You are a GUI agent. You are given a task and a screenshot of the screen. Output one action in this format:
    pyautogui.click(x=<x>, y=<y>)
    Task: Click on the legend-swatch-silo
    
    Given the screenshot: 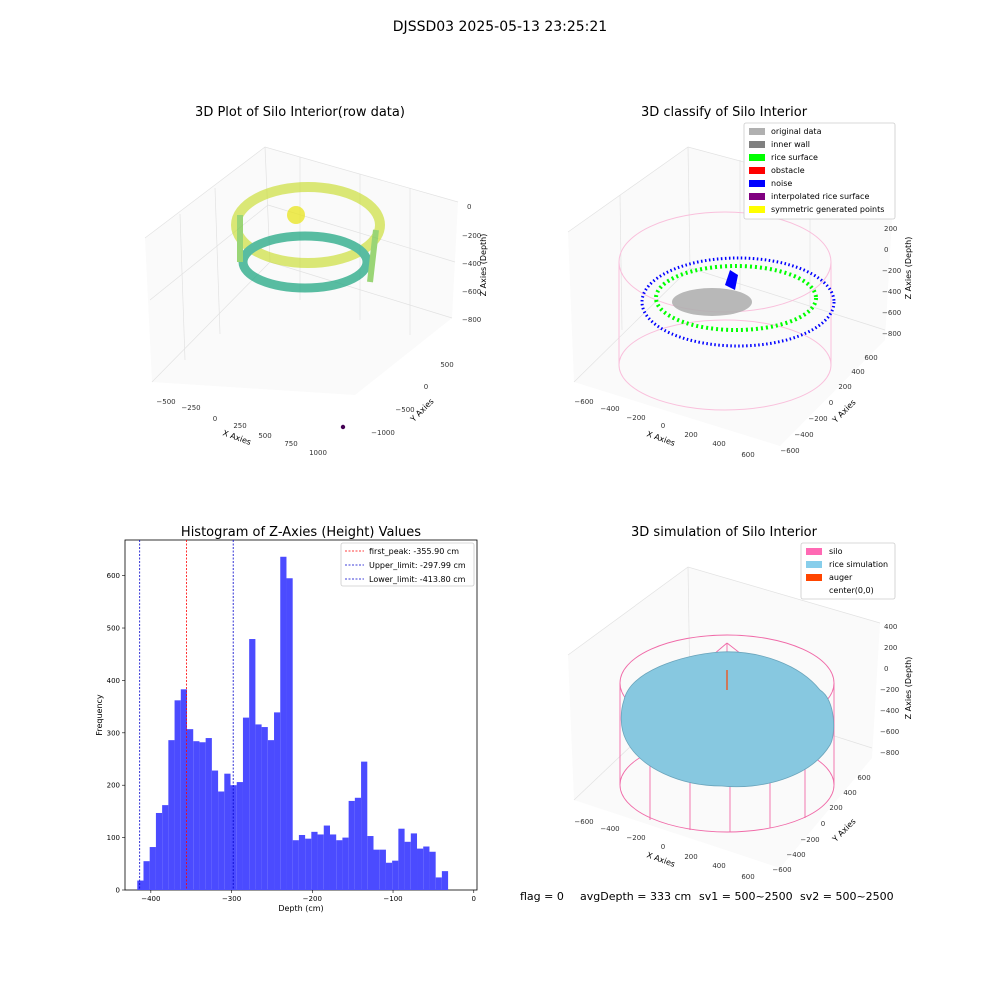 What is the action you would take?
    pyautogui.click(x=814, y=551)
    